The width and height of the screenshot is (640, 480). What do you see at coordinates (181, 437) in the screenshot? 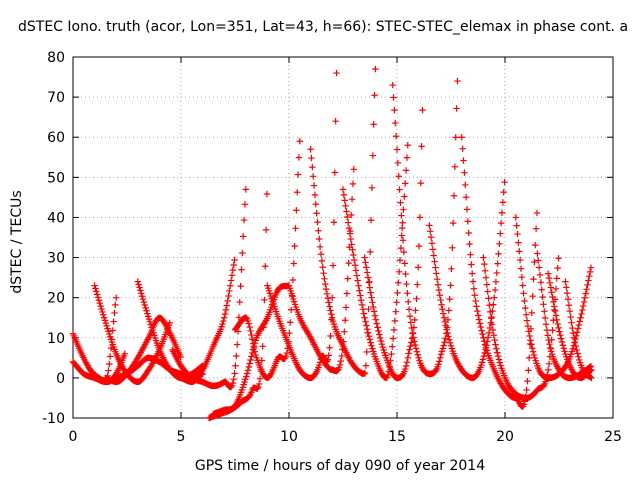
I see `x-tick-label: 5` at bounding box center [181, 437].